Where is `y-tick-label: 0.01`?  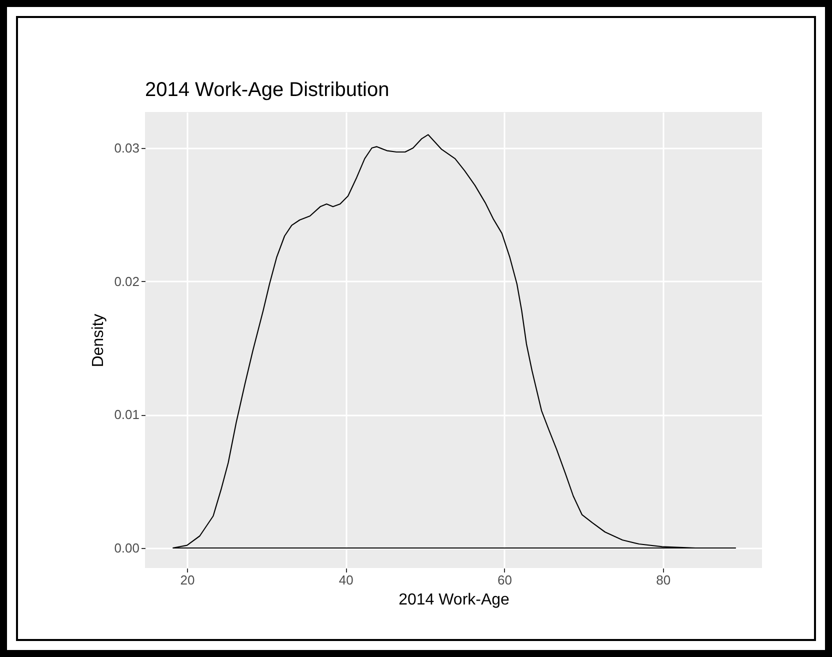 y-tick-label: 0.01 is located at coordinates (127, 414).